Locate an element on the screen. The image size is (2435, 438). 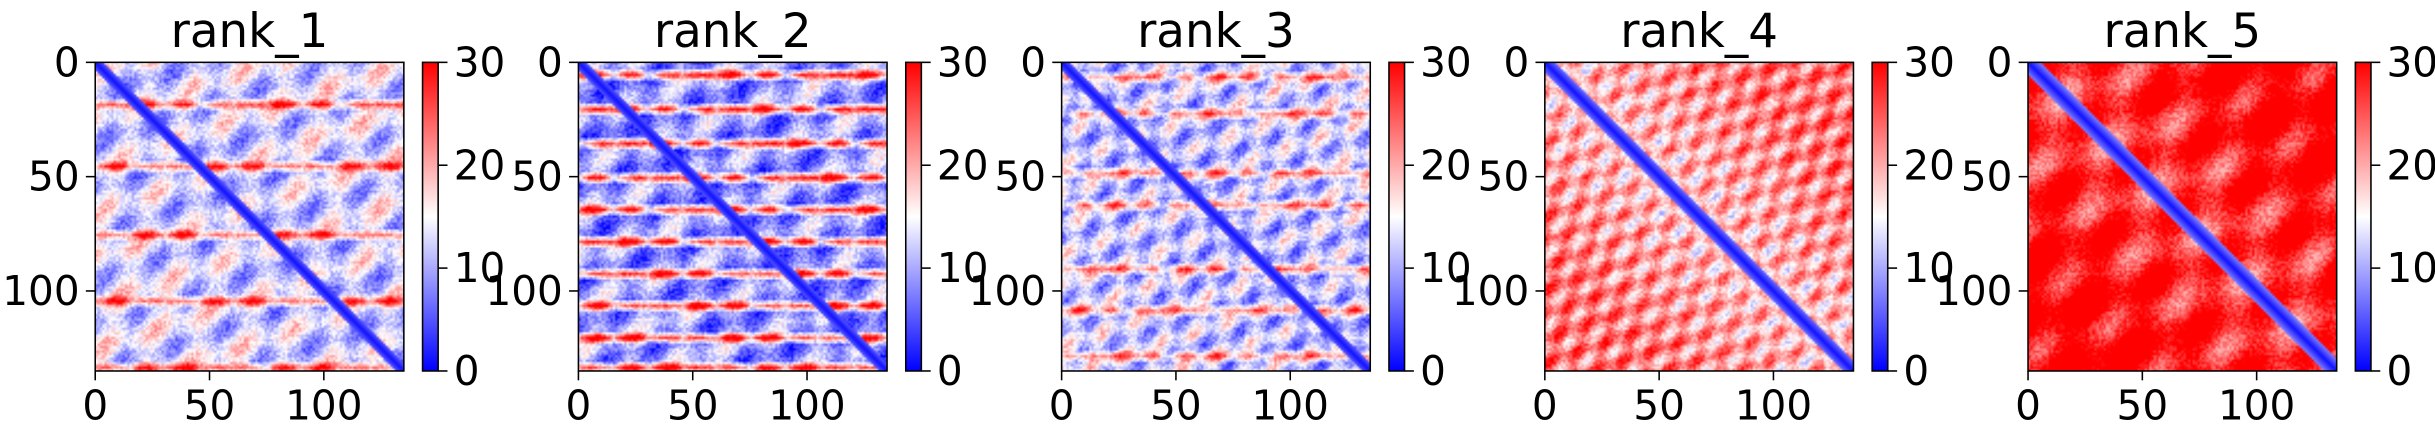
panel-title: rank_4 is located at coordinates (1699, 32).